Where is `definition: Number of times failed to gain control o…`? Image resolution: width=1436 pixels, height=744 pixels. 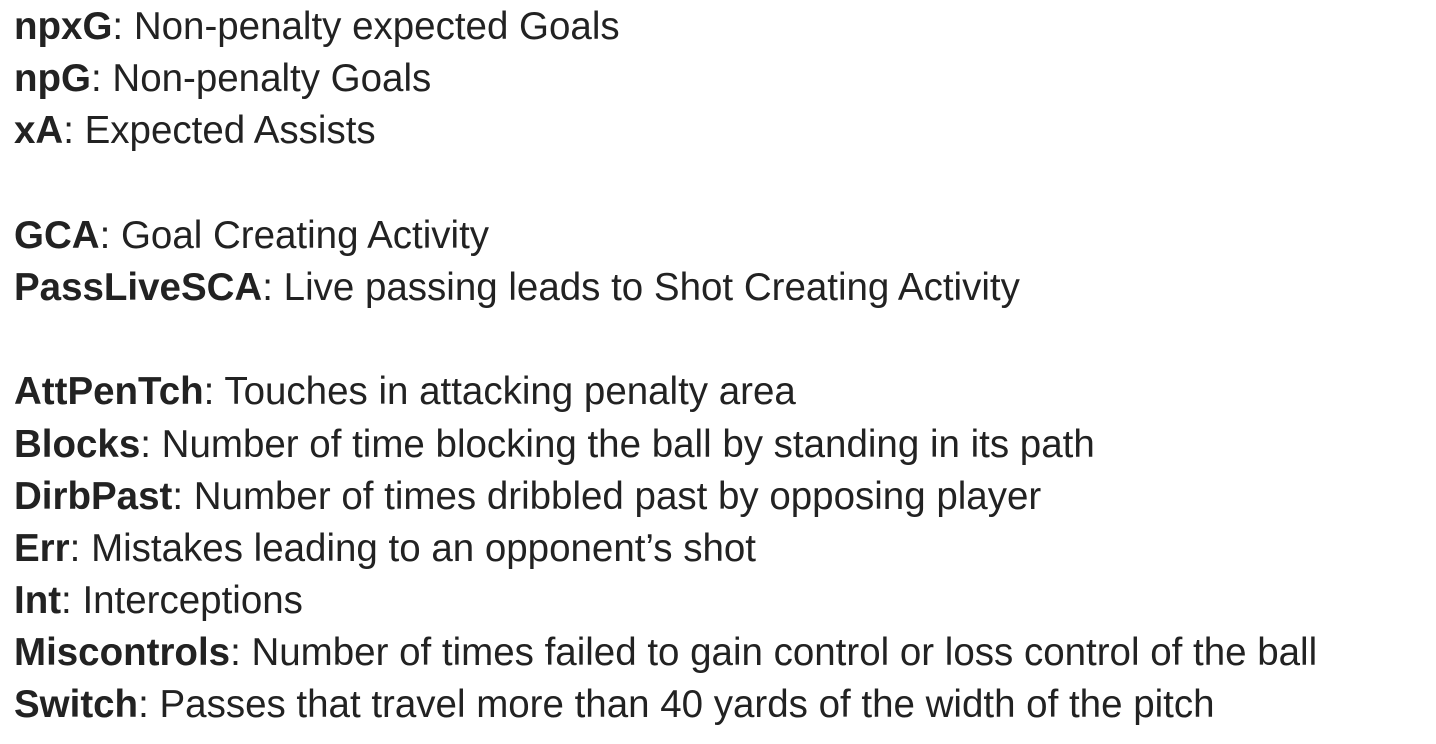
definition: Number of times failed to gain control o… is located at coordinates (784, 653).